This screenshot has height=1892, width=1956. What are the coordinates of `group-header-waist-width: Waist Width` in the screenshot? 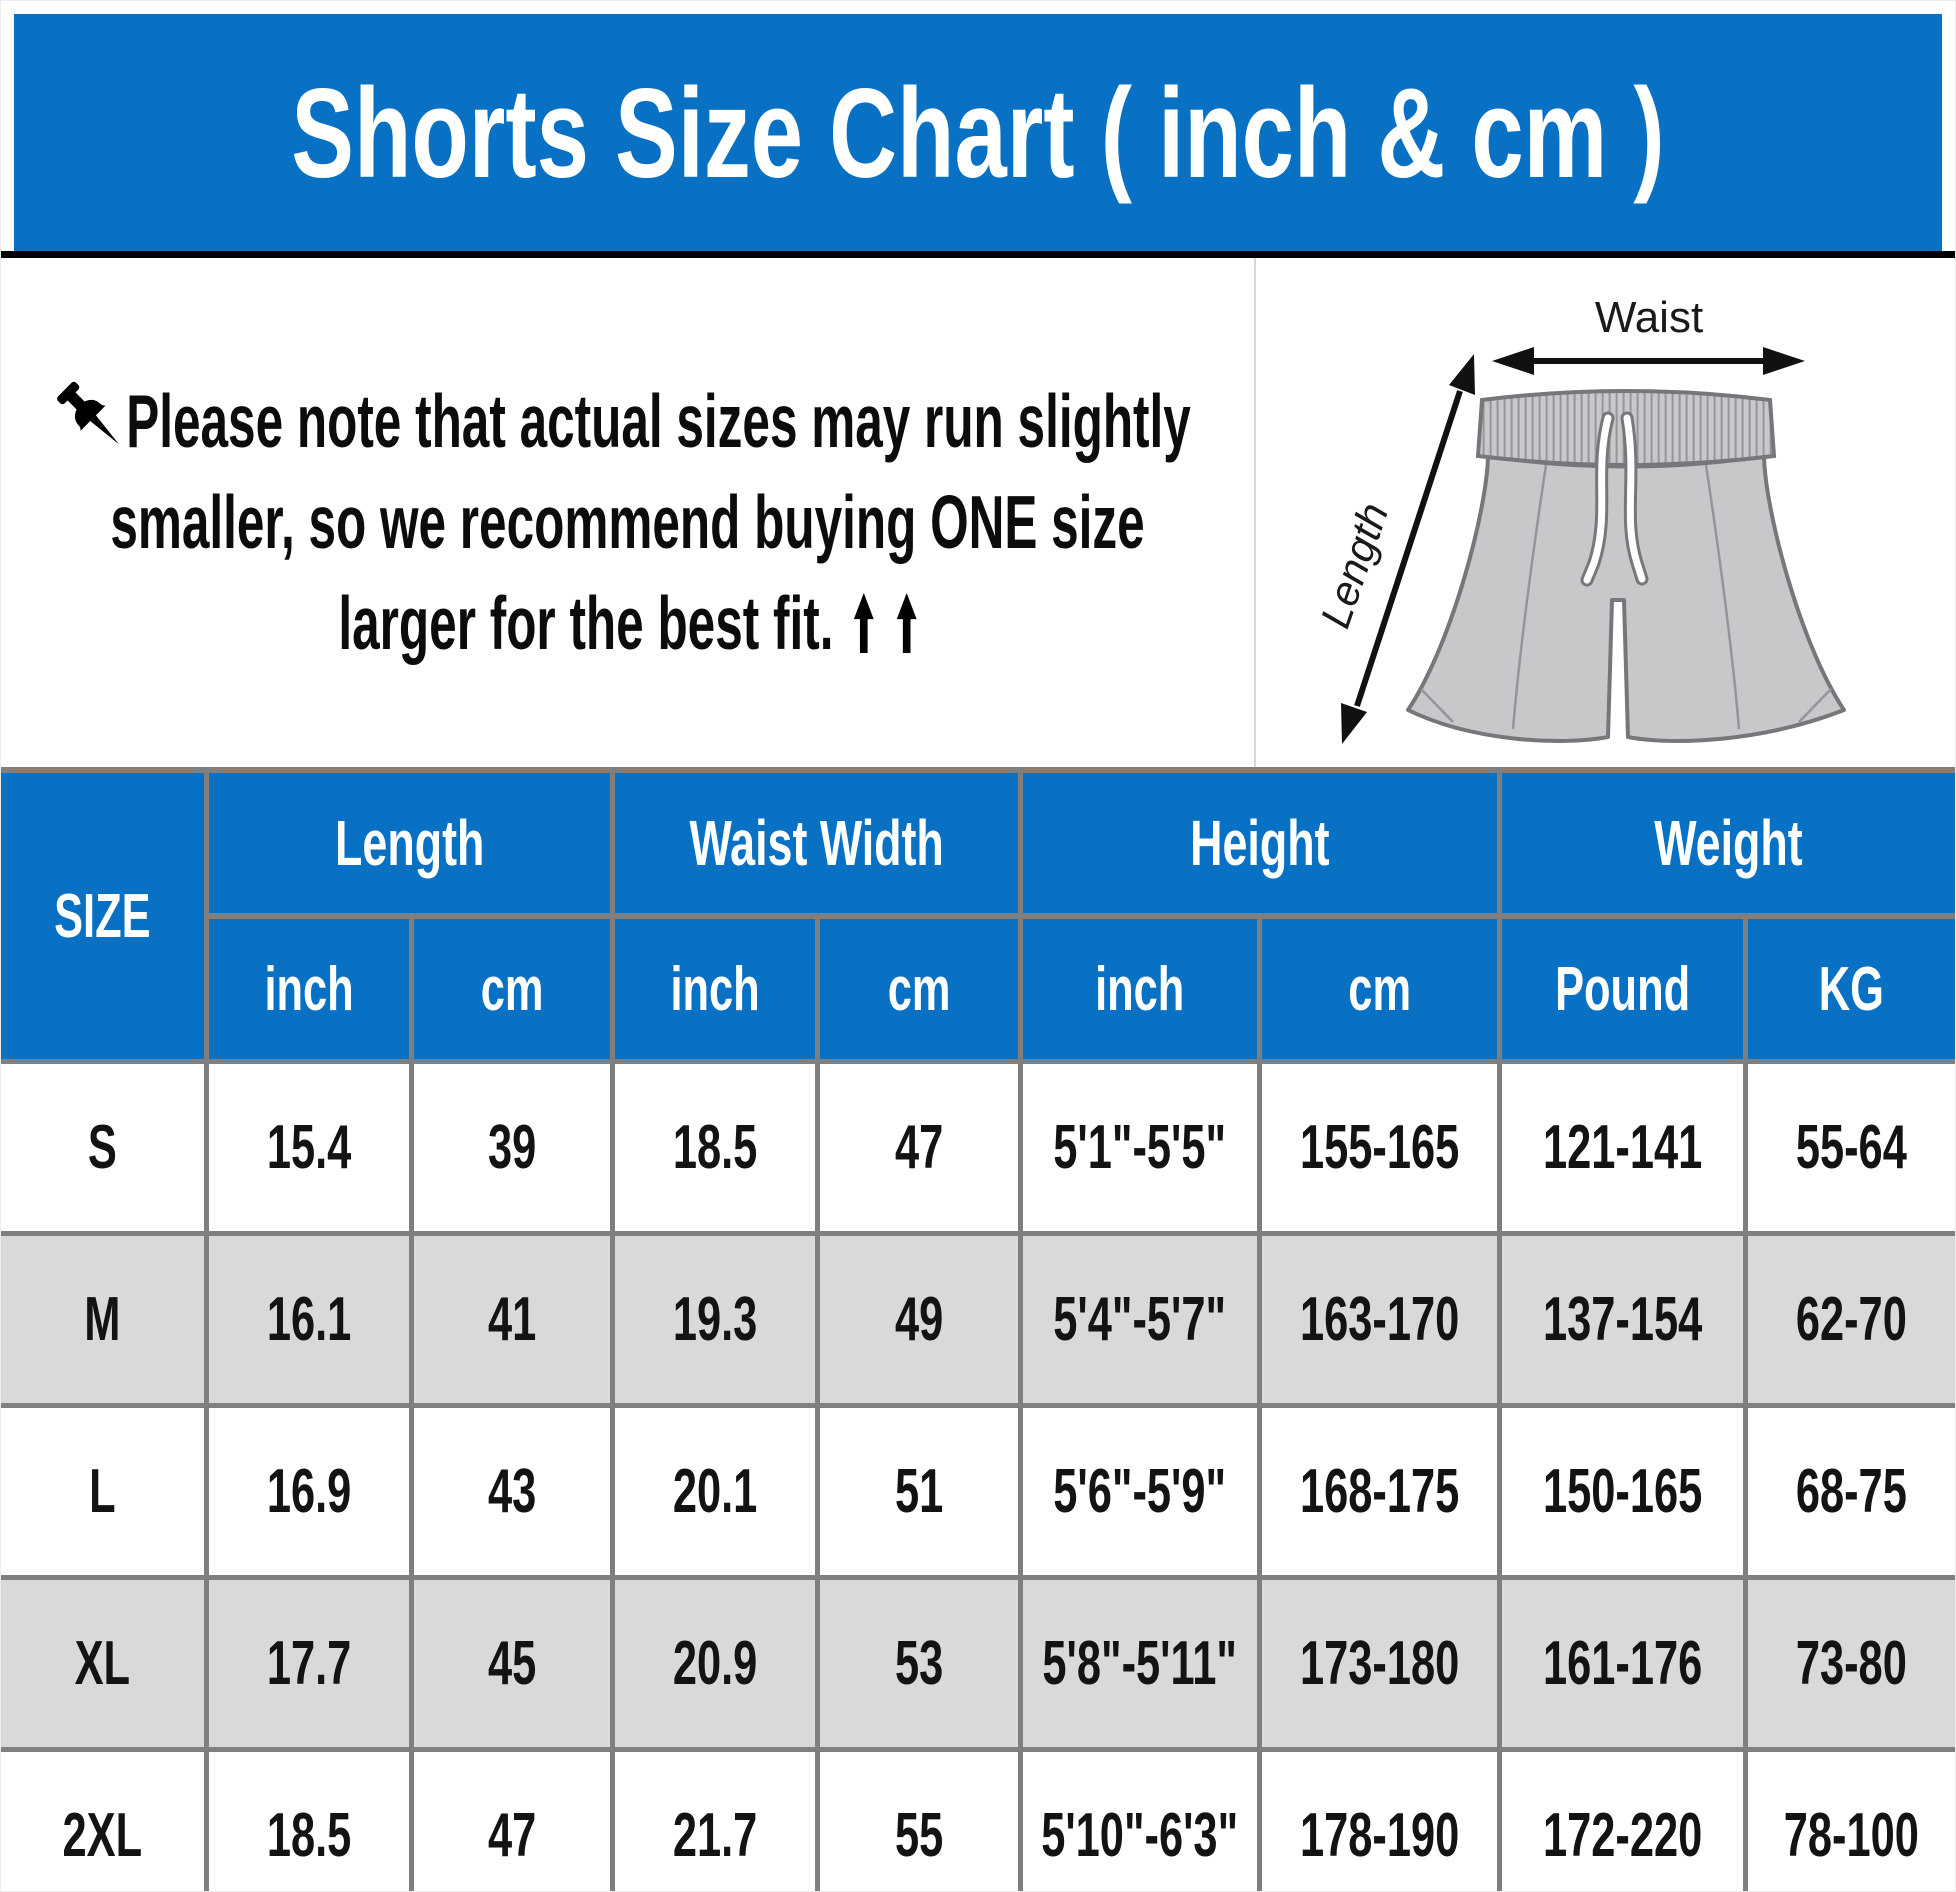 It's located at (817, 843).